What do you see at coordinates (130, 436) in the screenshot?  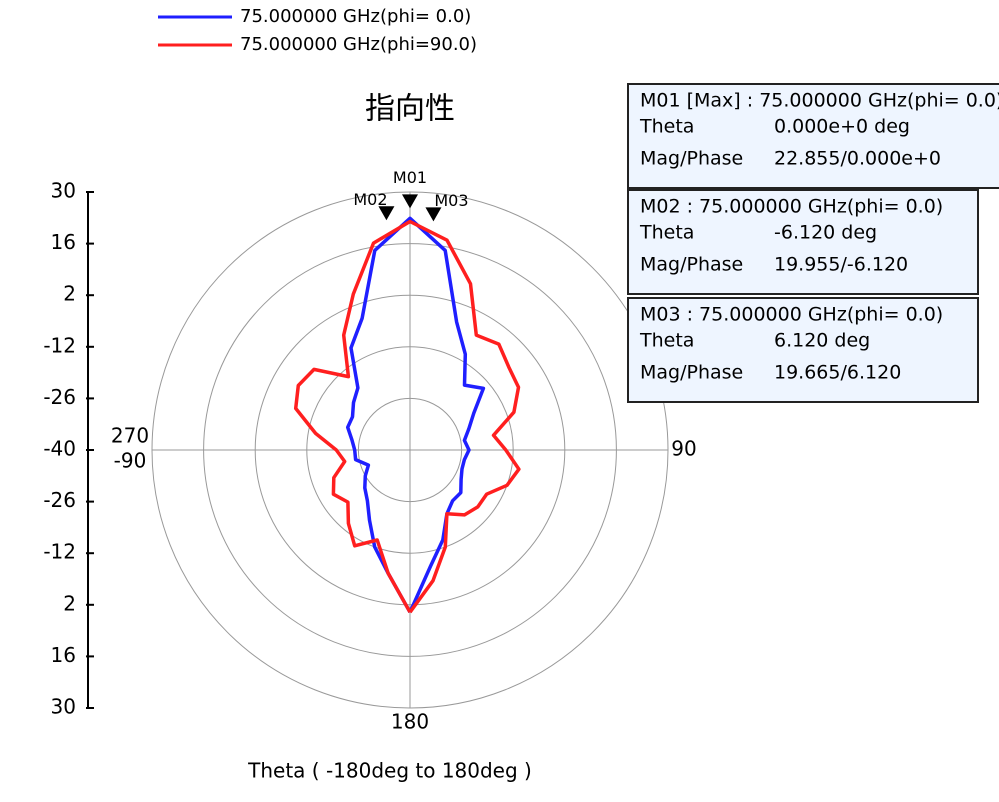 I see `angle-tick-label: 270` at bounding box center [130, 436].